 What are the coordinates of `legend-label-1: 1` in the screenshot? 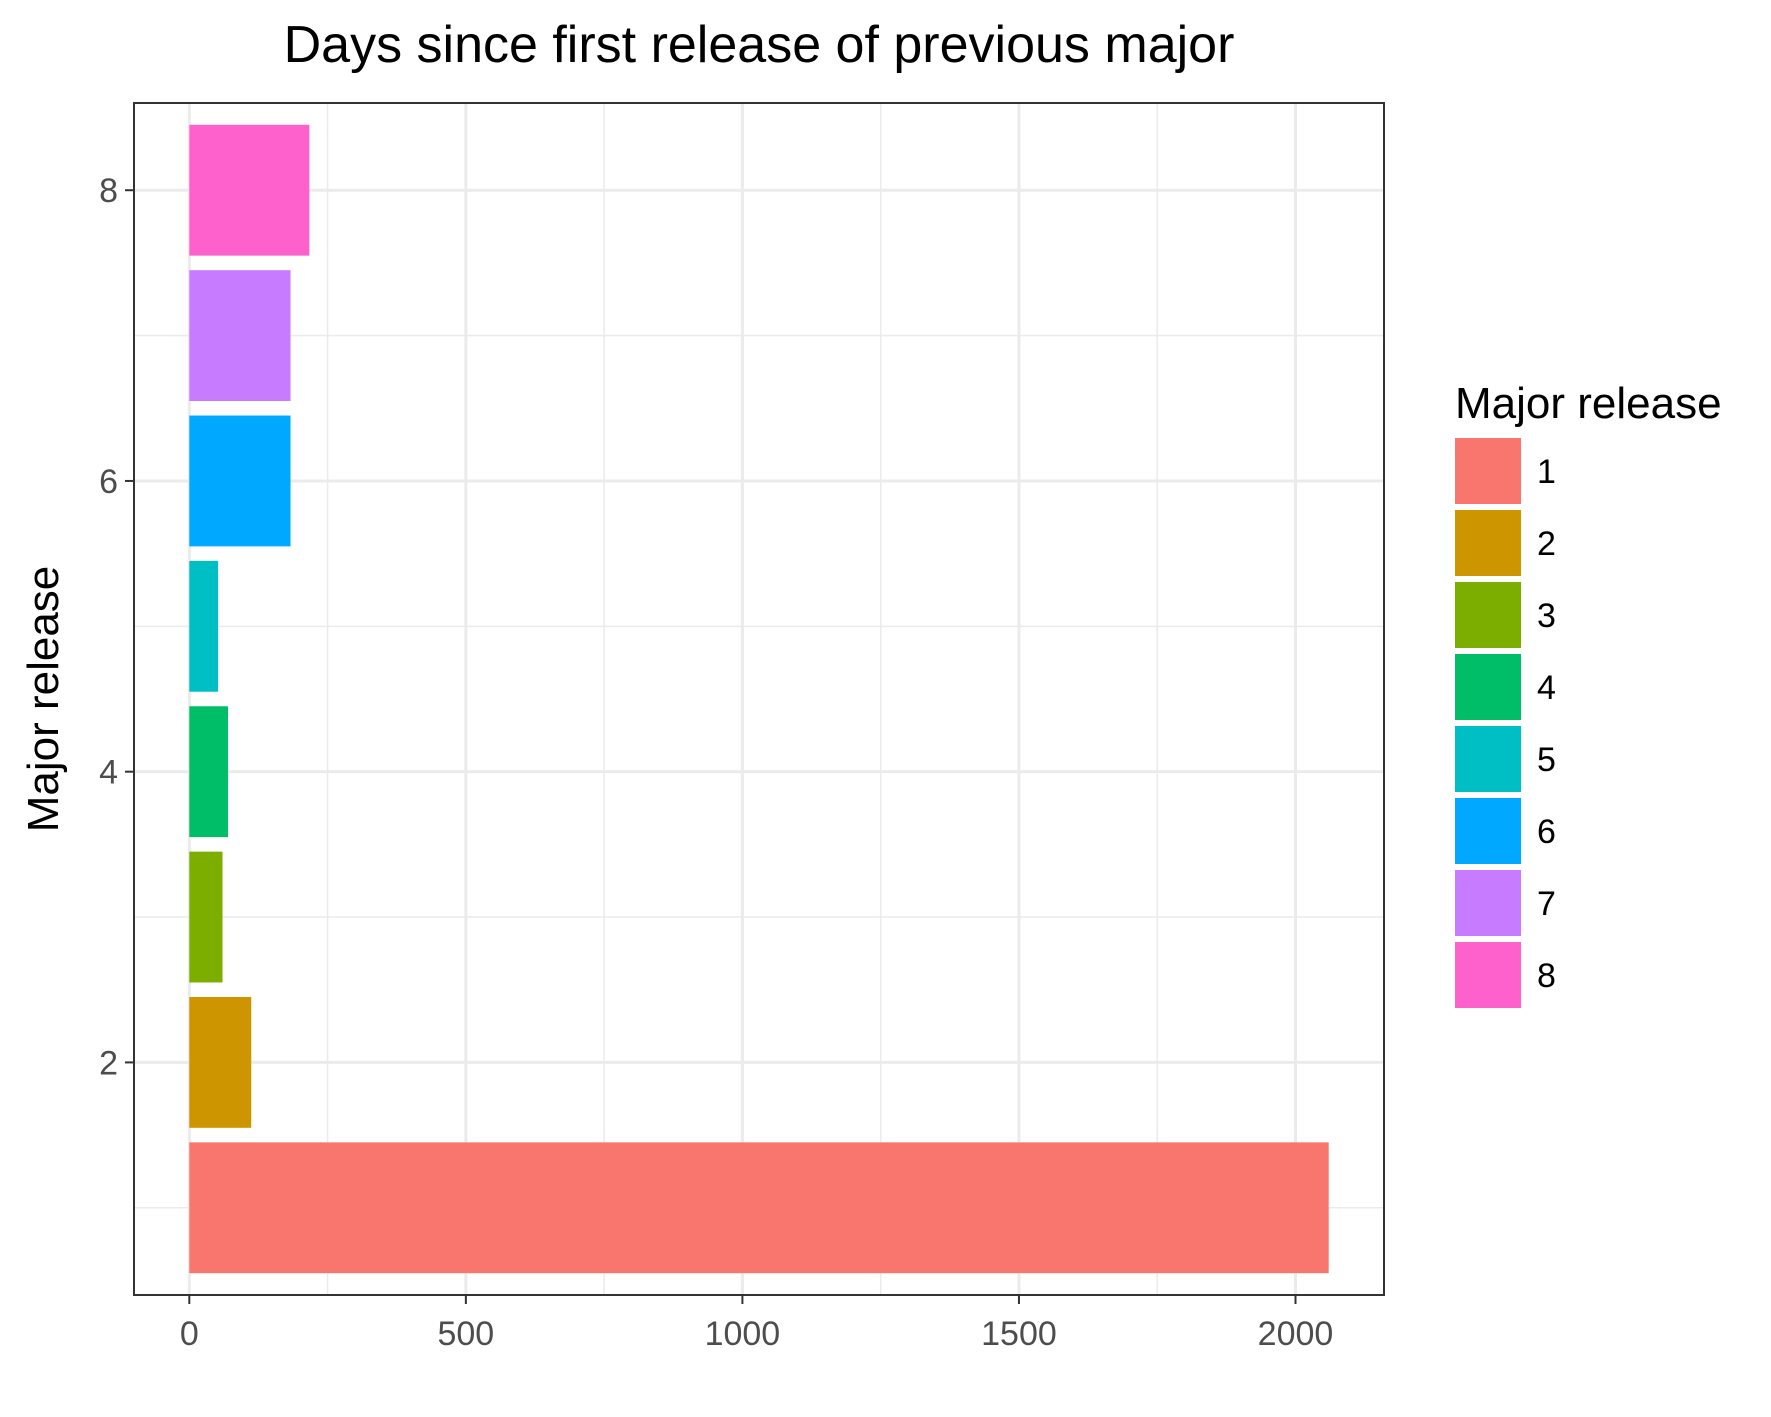 It's located at (1546, 472).